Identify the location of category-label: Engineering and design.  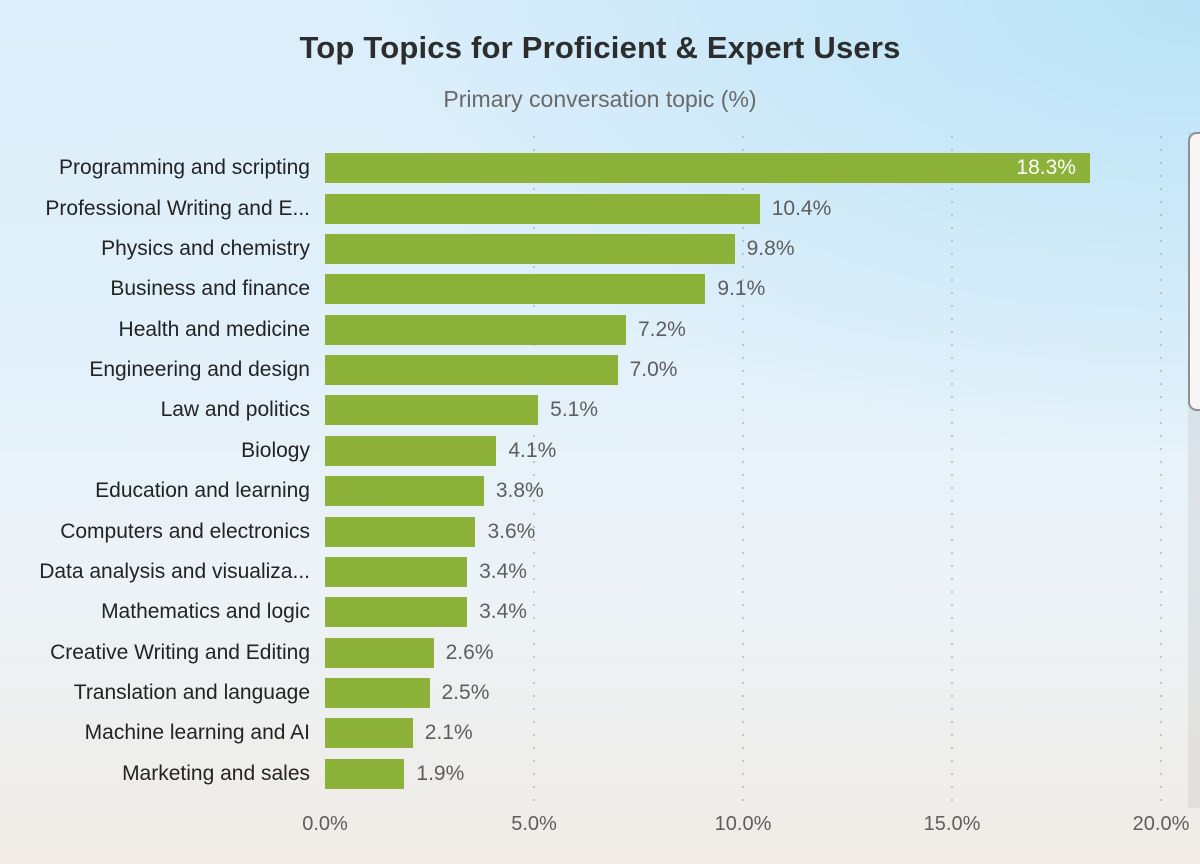
(199, 370).